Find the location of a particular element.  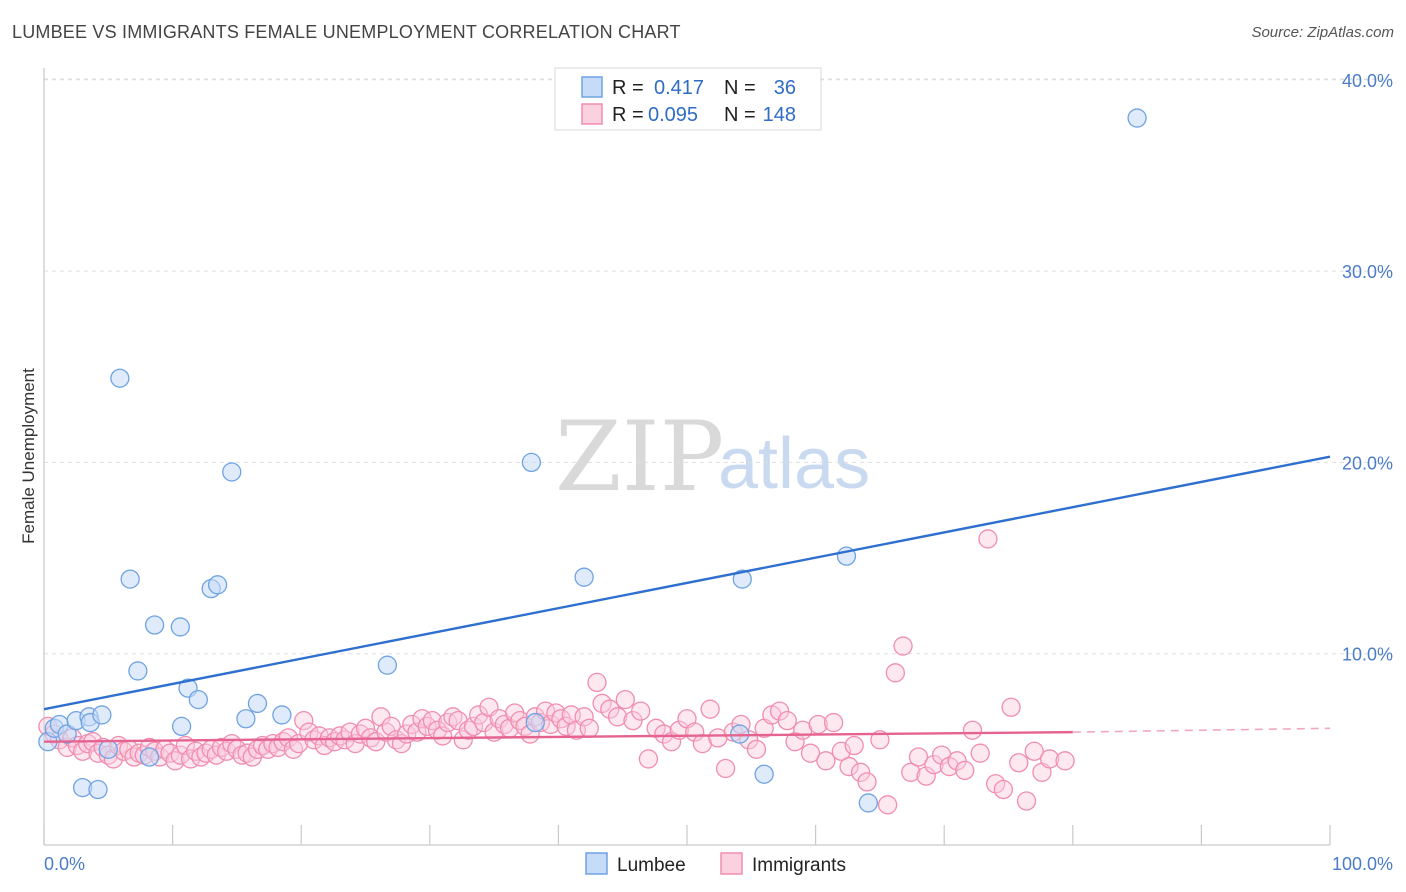

legend: R = 0.417 N = 36 R = 0.095 N = 148 is located at coordinates (688, 99).